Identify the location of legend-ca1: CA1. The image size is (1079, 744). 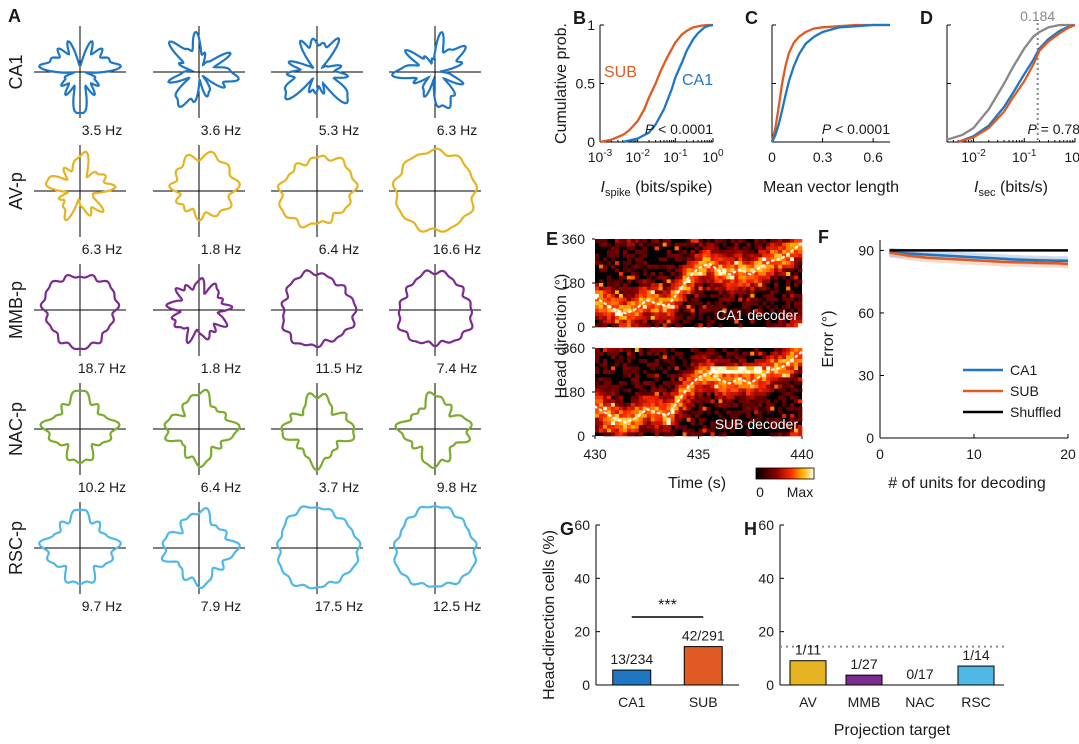
(1023, 370).